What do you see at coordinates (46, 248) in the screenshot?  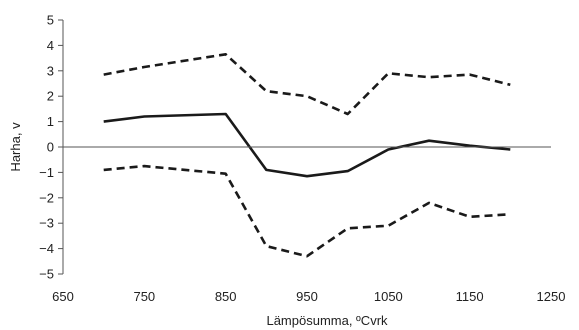 I see `y-tick-label: −4` at bounding box center [46, 248].